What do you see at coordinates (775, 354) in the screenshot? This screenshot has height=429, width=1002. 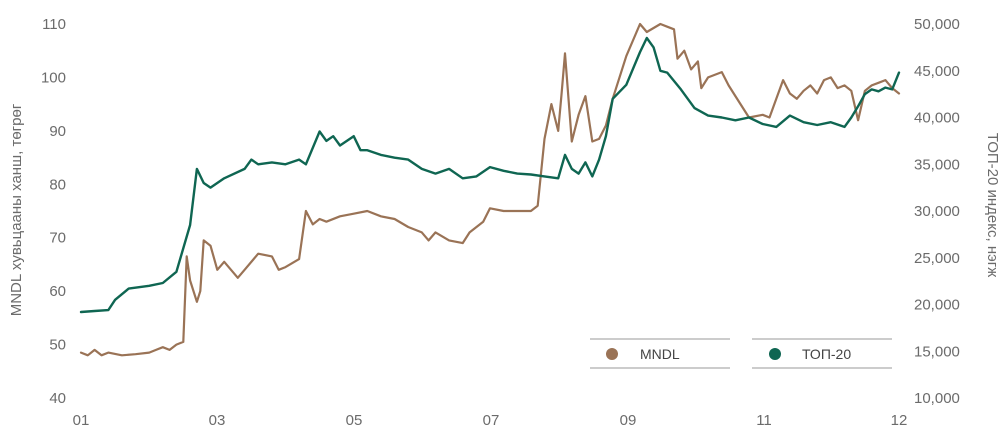 I see `legend-marker-top20` at bounding box center [775, 354].